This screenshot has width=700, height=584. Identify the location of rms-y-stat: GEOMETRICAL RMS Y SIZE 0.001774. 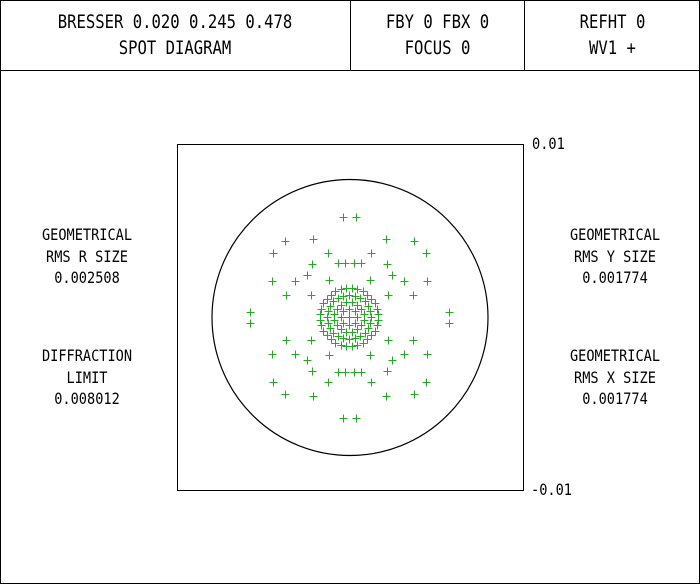
(615, 256).